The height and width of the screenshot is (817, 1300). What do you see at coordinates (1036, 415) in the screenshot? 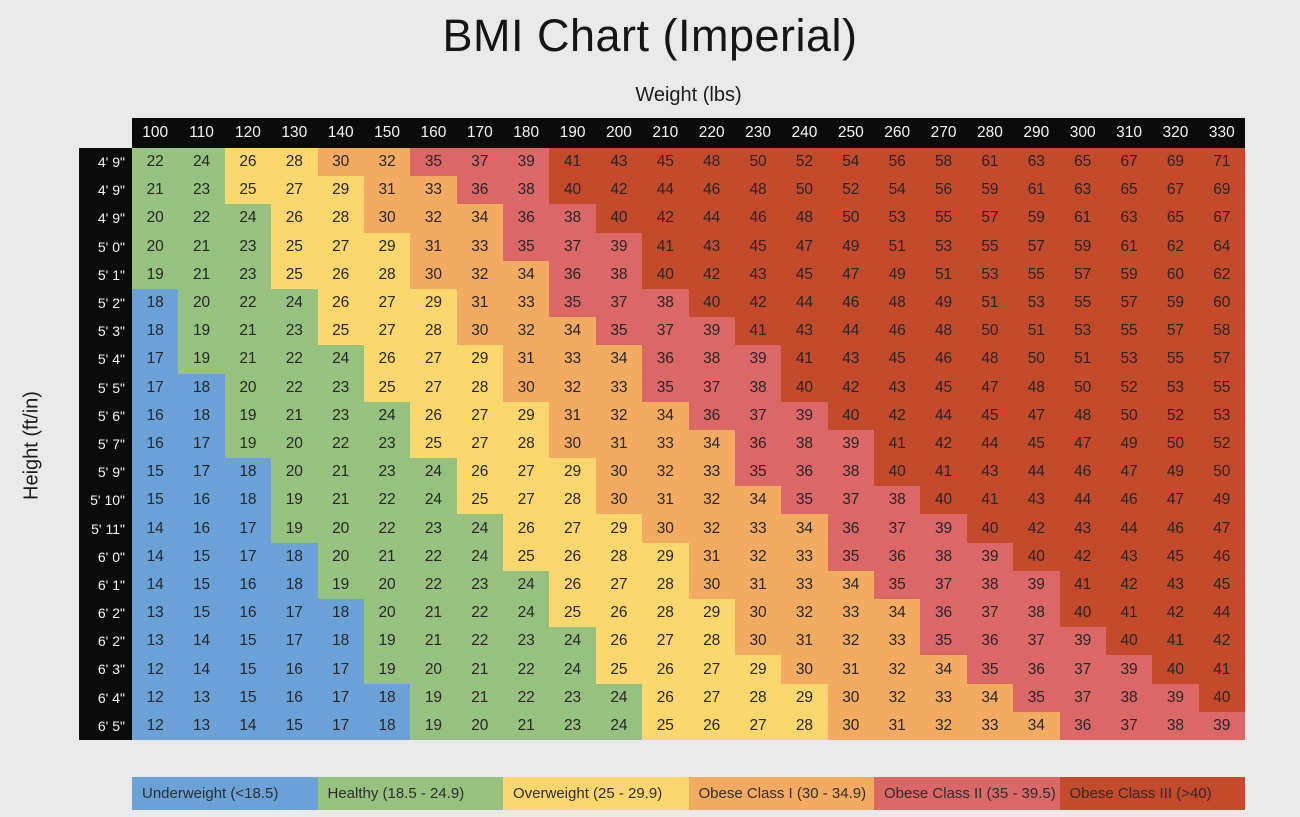
I see `bmi-cell: 47` at bounding box center [1036, 415].